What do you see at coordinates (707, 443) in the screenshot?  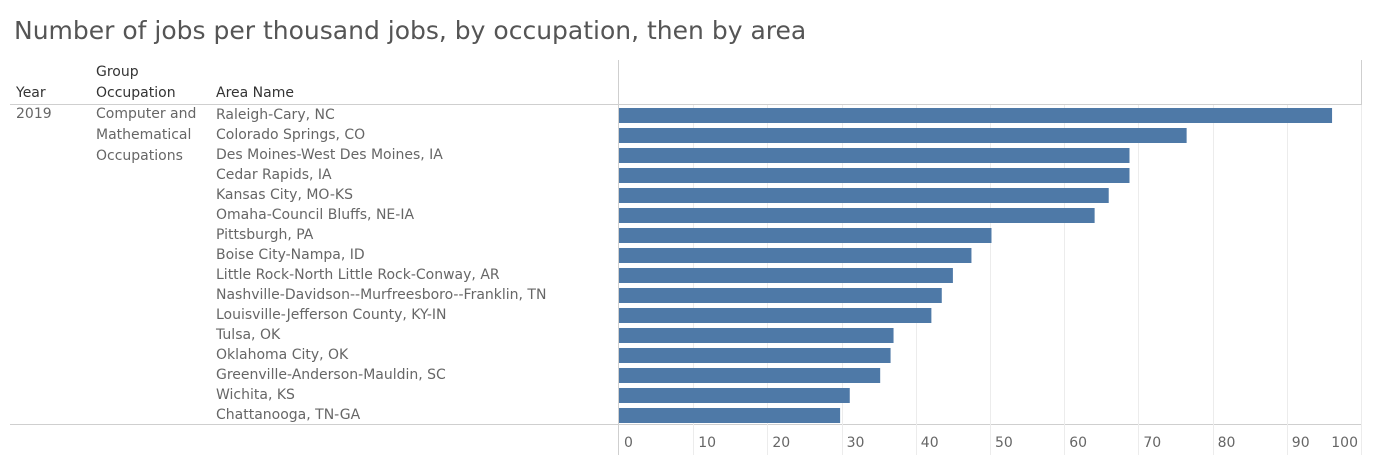 I see `x-tick-label: 10` at bounding box center [707, 443].